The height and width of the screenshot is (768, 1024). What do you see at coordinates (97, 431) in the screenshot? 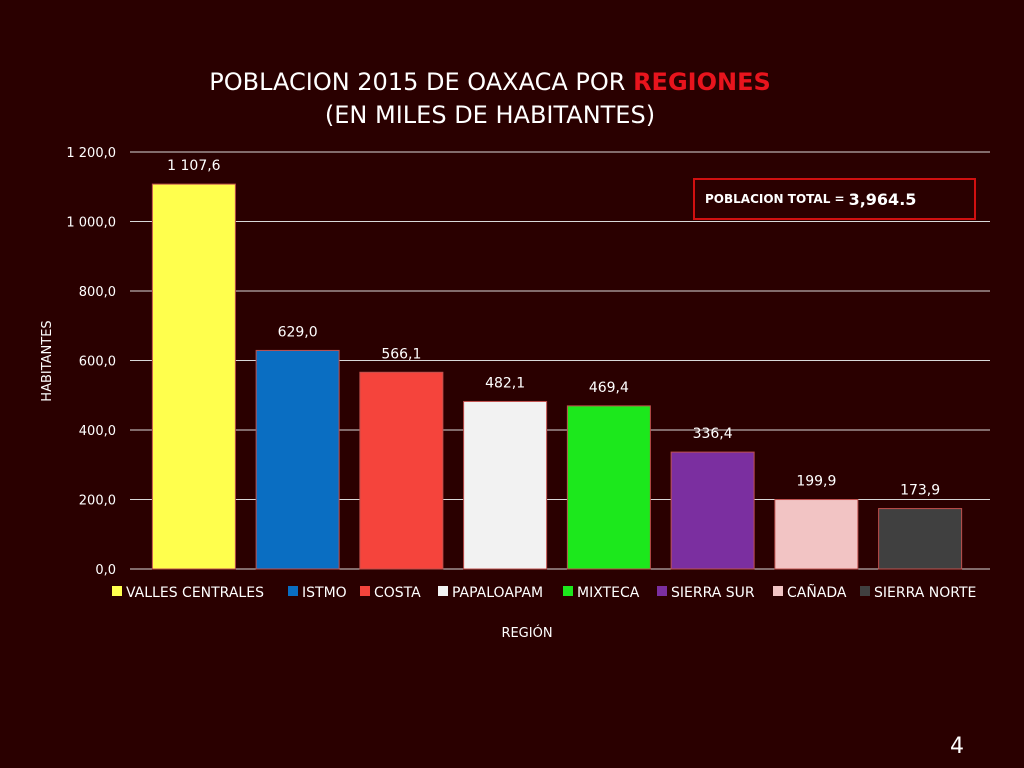
I see `y-tick-label: 400,0` at bounding box center [97, 431].